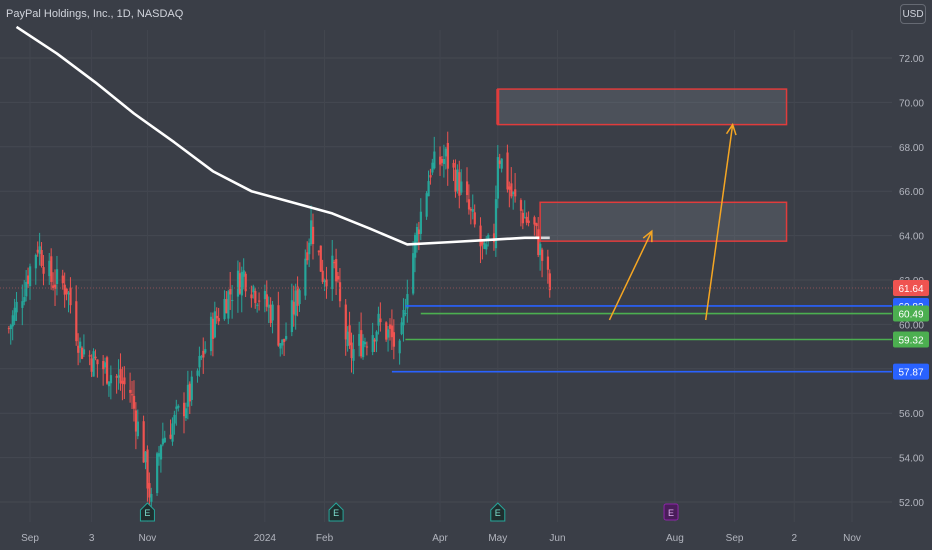 This screenshot has height=550, width=932. What do you see at coordinates (30, 538) in the screenshot?
I see `x-tick-label: Sep` at bounding box center [30, 538].